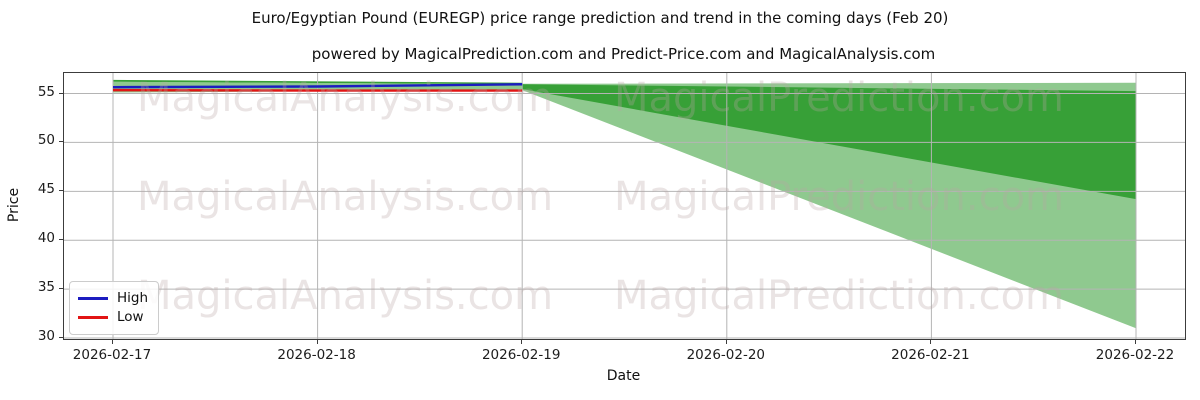  I want to click on x-tick-label: 2026-02-20, so click(726, 355).